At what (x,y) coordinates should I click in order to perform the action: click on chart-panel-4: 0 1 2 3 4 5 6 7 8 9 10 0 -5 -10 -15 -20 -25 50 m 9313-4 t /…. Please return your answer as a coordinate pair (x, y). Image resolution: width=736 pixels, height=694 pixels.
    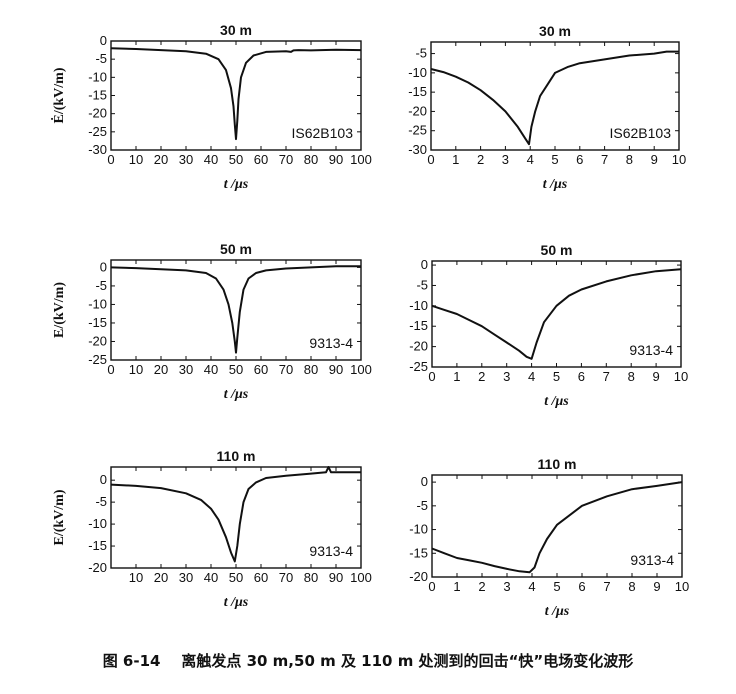
    Looking at the image, I should click on (548, 325).